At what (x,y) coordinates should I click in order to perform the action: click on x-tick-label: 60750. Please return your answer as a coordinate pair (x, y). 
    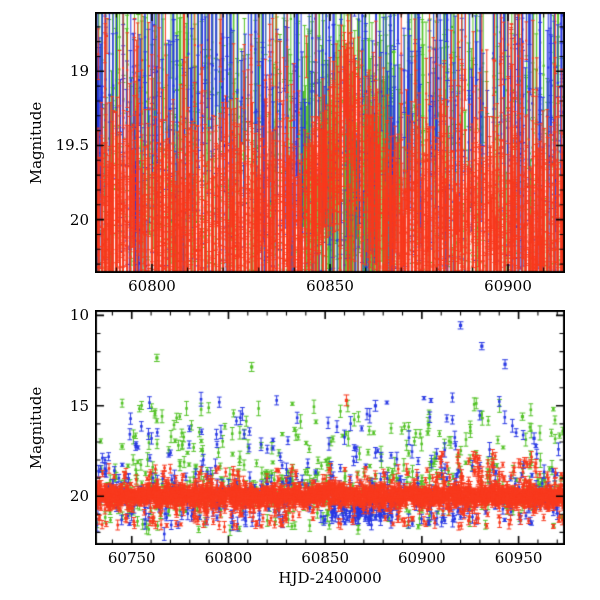
    Looking at the image, I should click on (131, 558).